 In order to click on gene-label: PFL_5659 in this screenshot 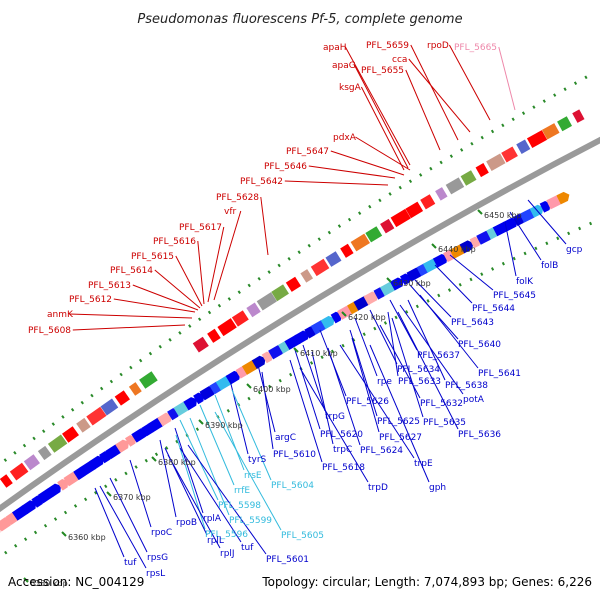, I will do `click(387, 46)`.